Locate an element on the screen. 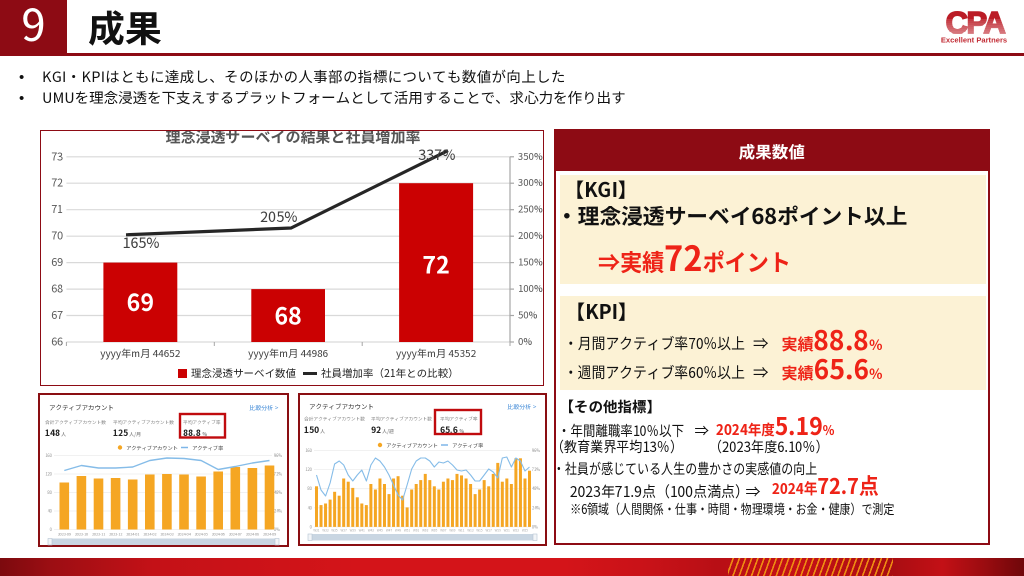 The height and width of the screenshot is (576, 1024). svg-text: 2024-08 is located at coordinates (251, 534).